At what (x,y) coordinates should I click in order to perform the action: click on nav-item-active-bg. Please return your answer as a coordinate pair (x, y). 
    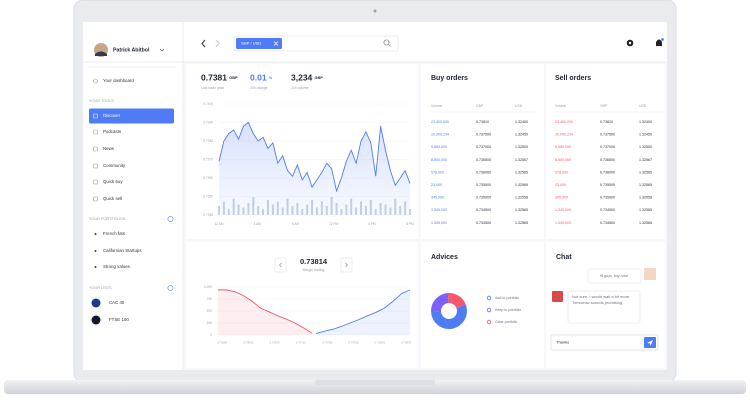
    Looking at the image, I should click on (131, 116).